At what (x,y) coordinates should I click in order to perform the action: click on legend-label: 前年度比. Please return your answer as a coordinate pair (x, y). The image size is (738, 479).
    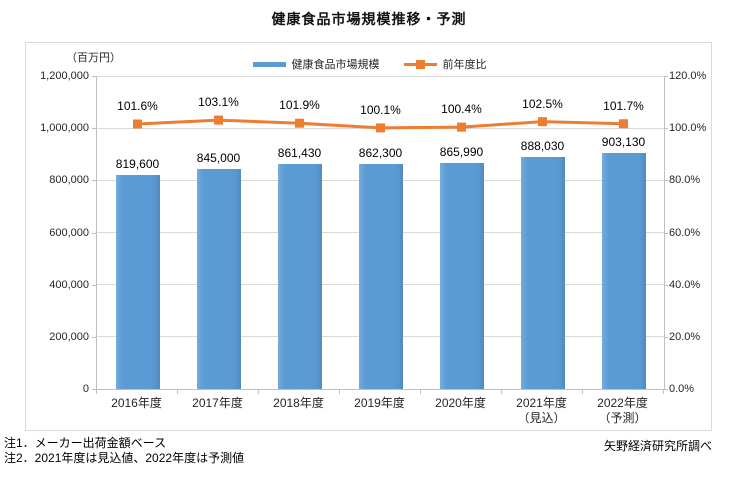
    Looking at the image, I should click on (464, 65).